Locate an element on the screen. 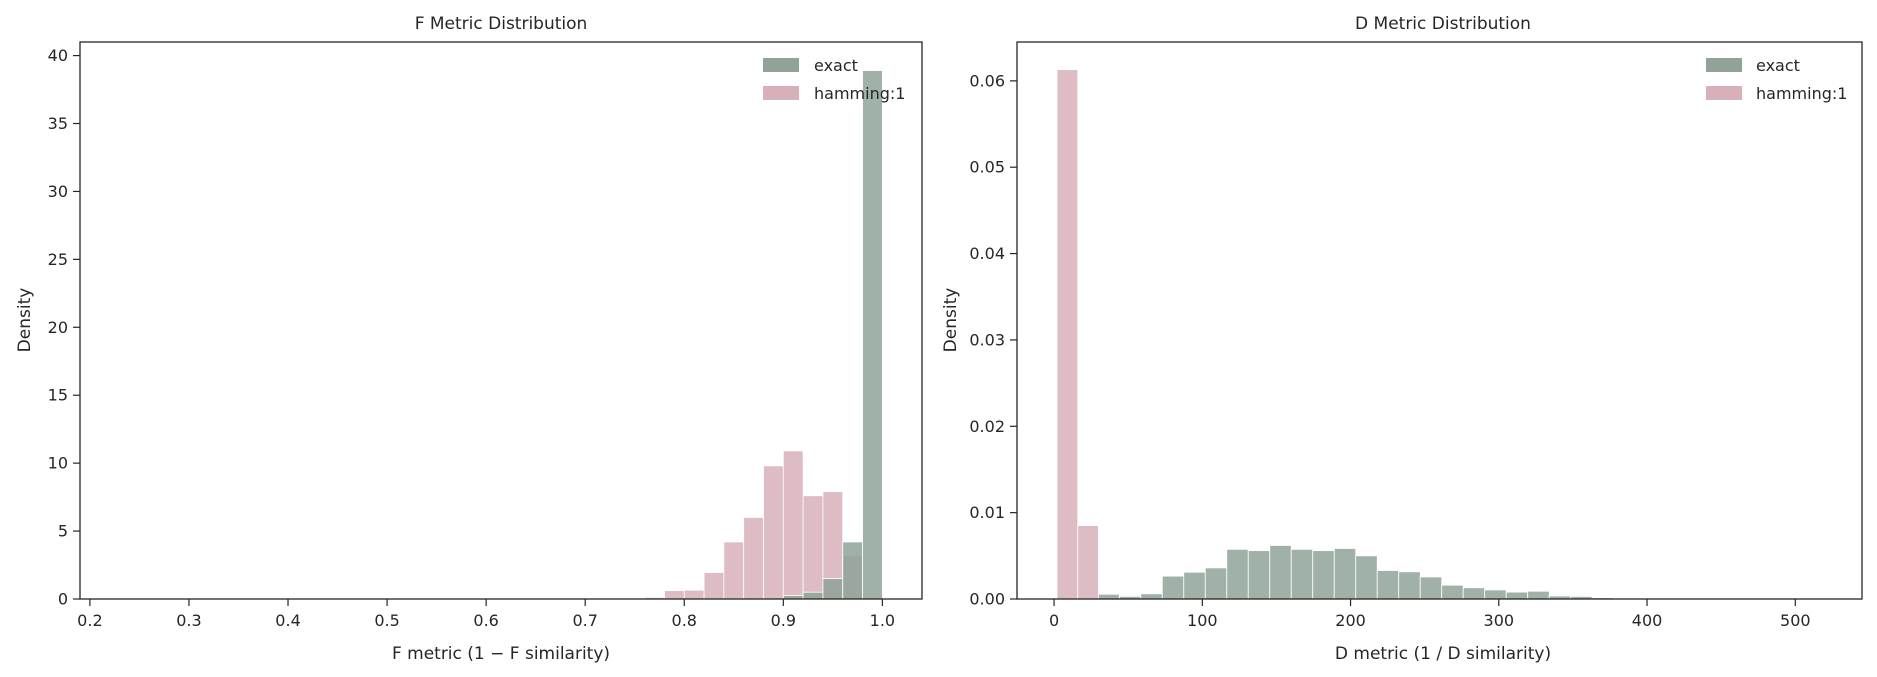 This screenshot has height=677, width=1877. y-tick-label: 20 is located at coordinates (58, 327).